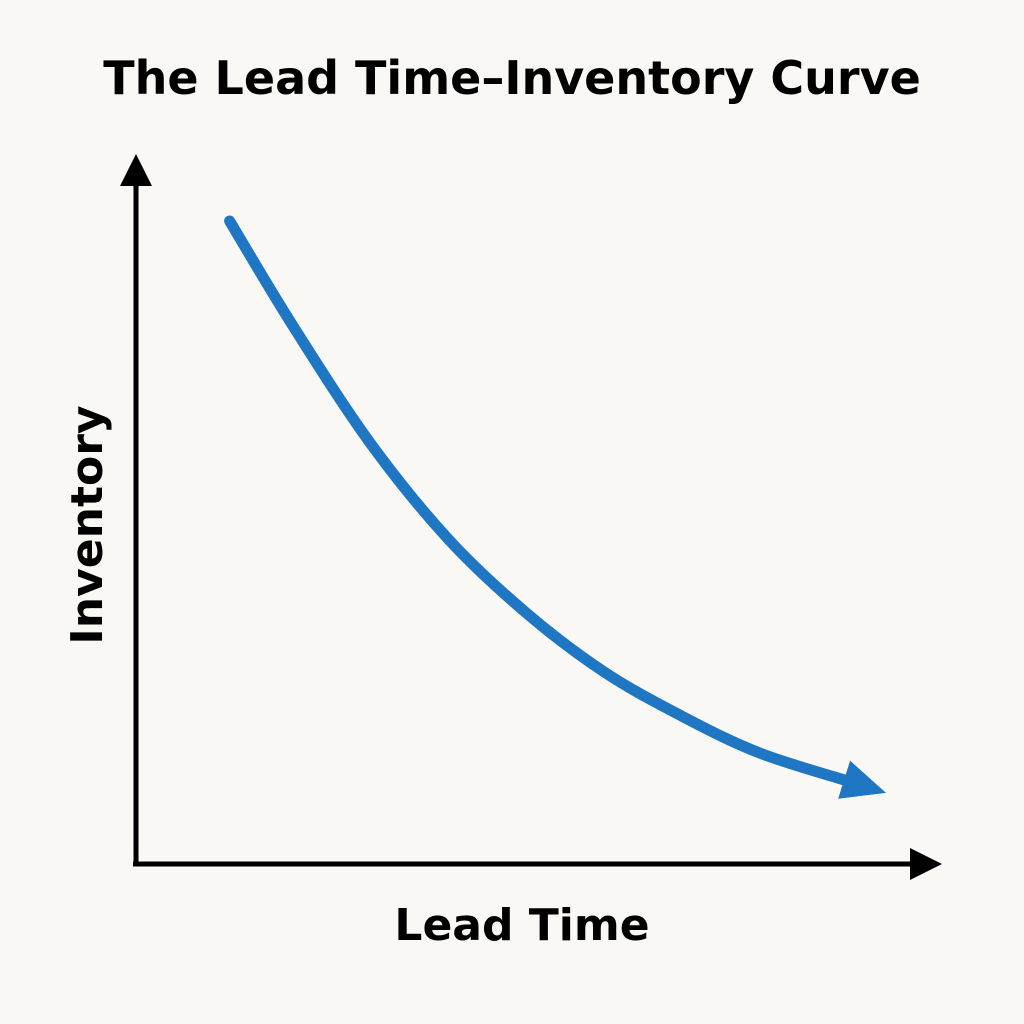 The height and width of the screenshot is (1024, 1024). Describe the element at coordinates (512, 78) in the screenshot. I see `chart-title: The Lead Time–Inventory Curve` at that location.